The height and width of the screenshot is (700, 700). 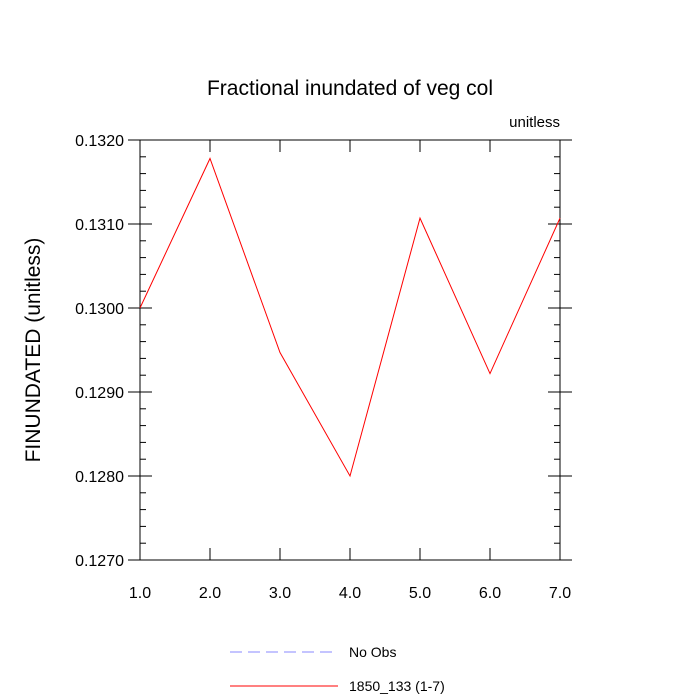 I want to click on x-tick-label: 5.0, so click(x=420, y=593).